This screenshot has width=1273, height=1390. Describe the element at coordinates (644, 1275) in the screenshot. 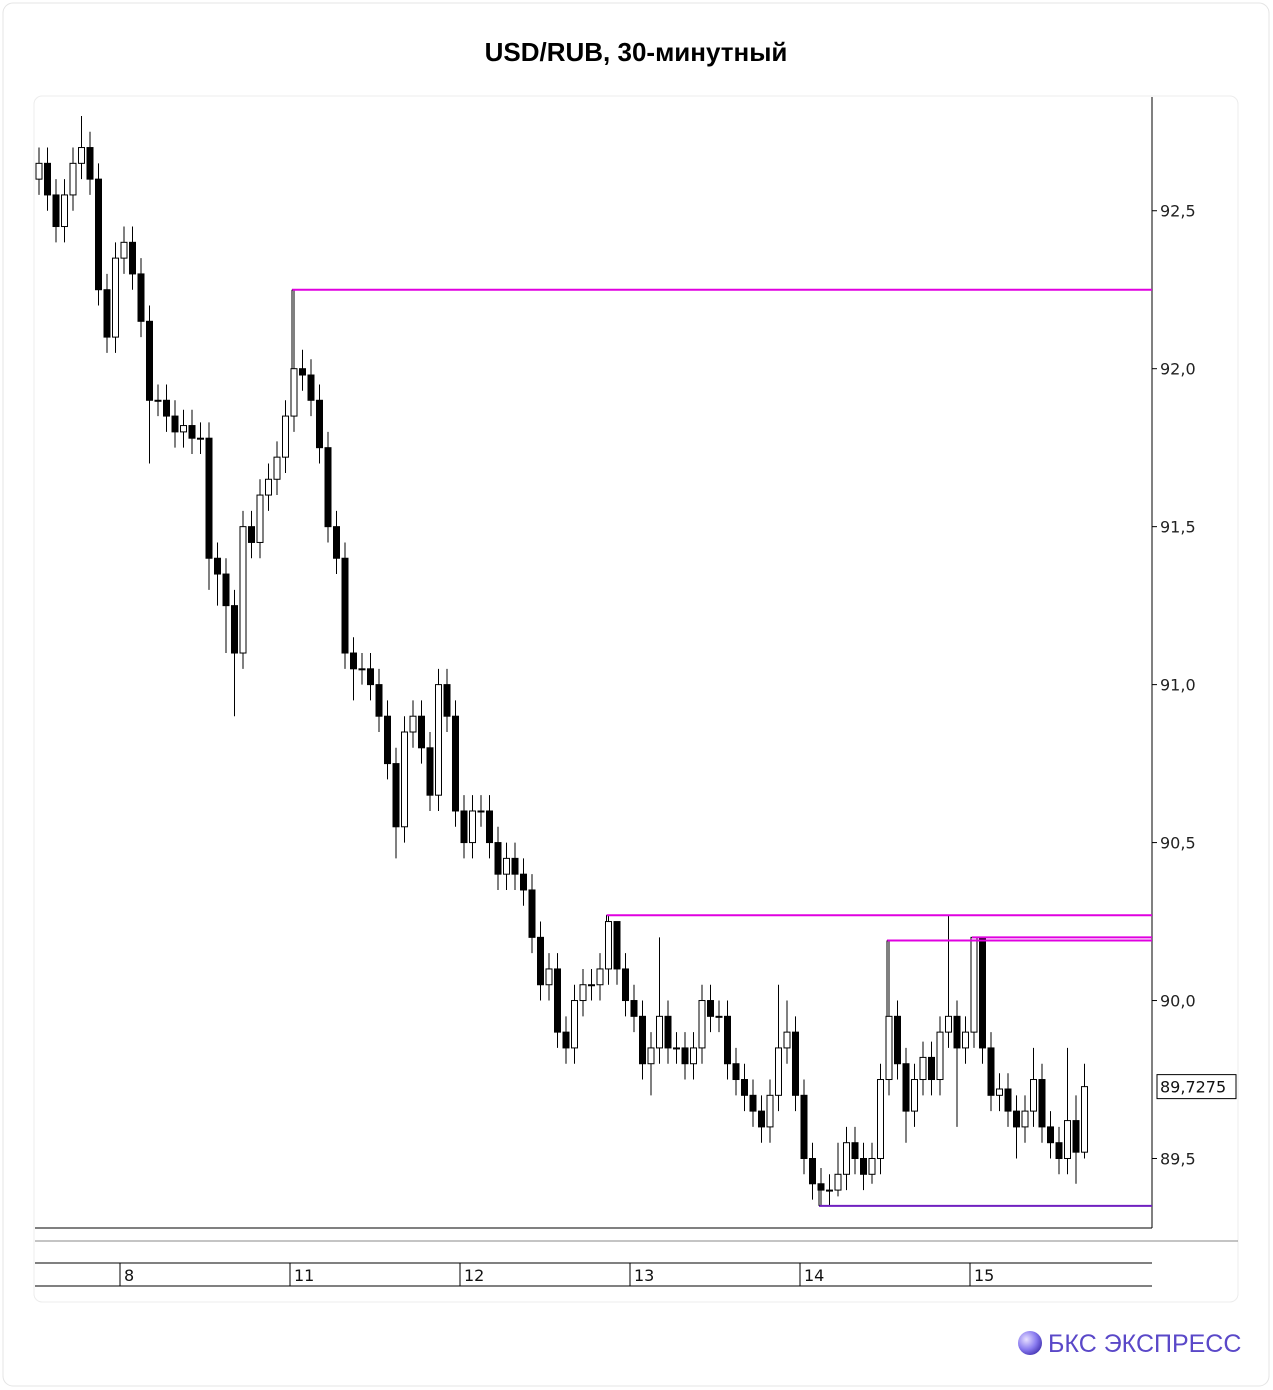

I see `x-tick-label: 13` at that location.